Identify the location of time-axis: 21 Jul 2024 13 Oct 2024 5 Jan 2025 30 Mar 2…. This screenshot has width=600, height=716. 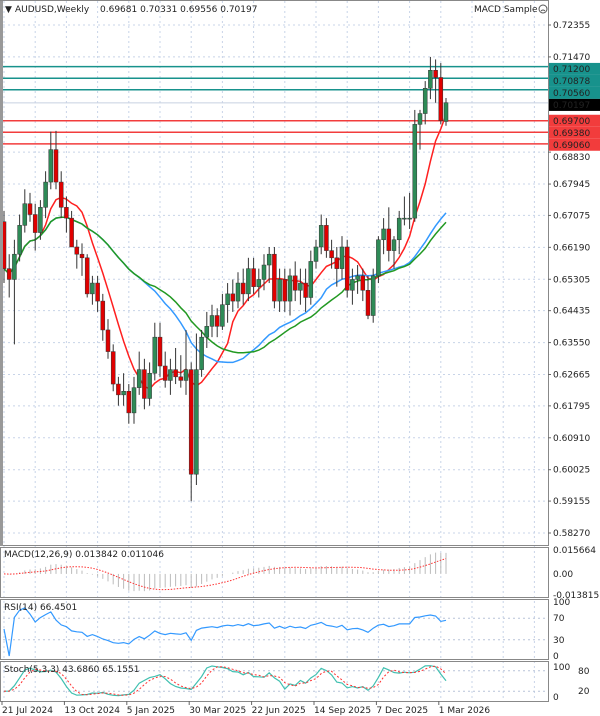
(245, 708).